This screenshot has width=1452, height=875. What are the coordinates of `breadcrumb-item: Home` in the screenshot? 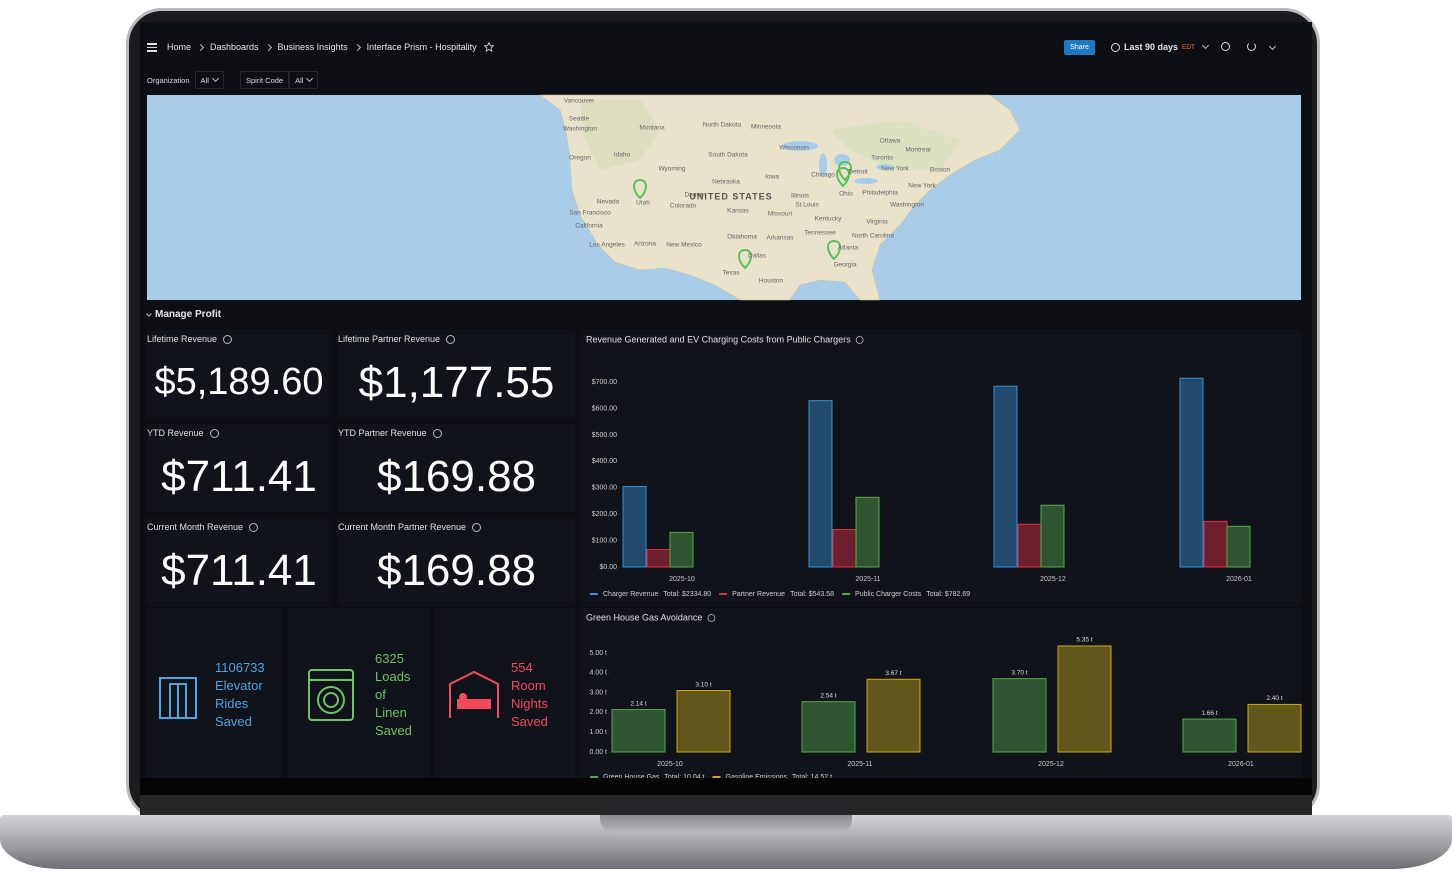 It's located at (179, 47).